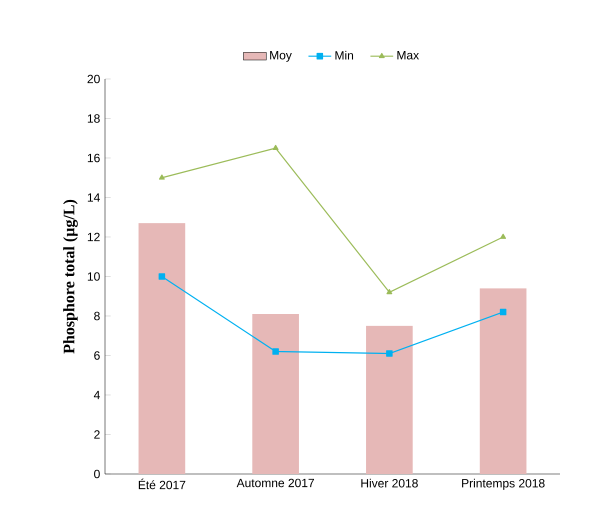  Describe the element at coordinates (94, 118) in the screenshot. I see `y-tick-label: 18` at that location.